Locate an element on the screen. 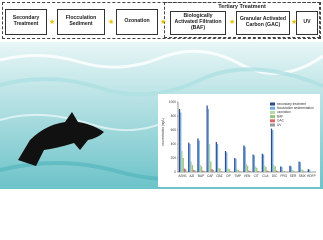 This screenshot has width=323, height=240. x-tick-label: CLA is located at coordinates (265, 176).